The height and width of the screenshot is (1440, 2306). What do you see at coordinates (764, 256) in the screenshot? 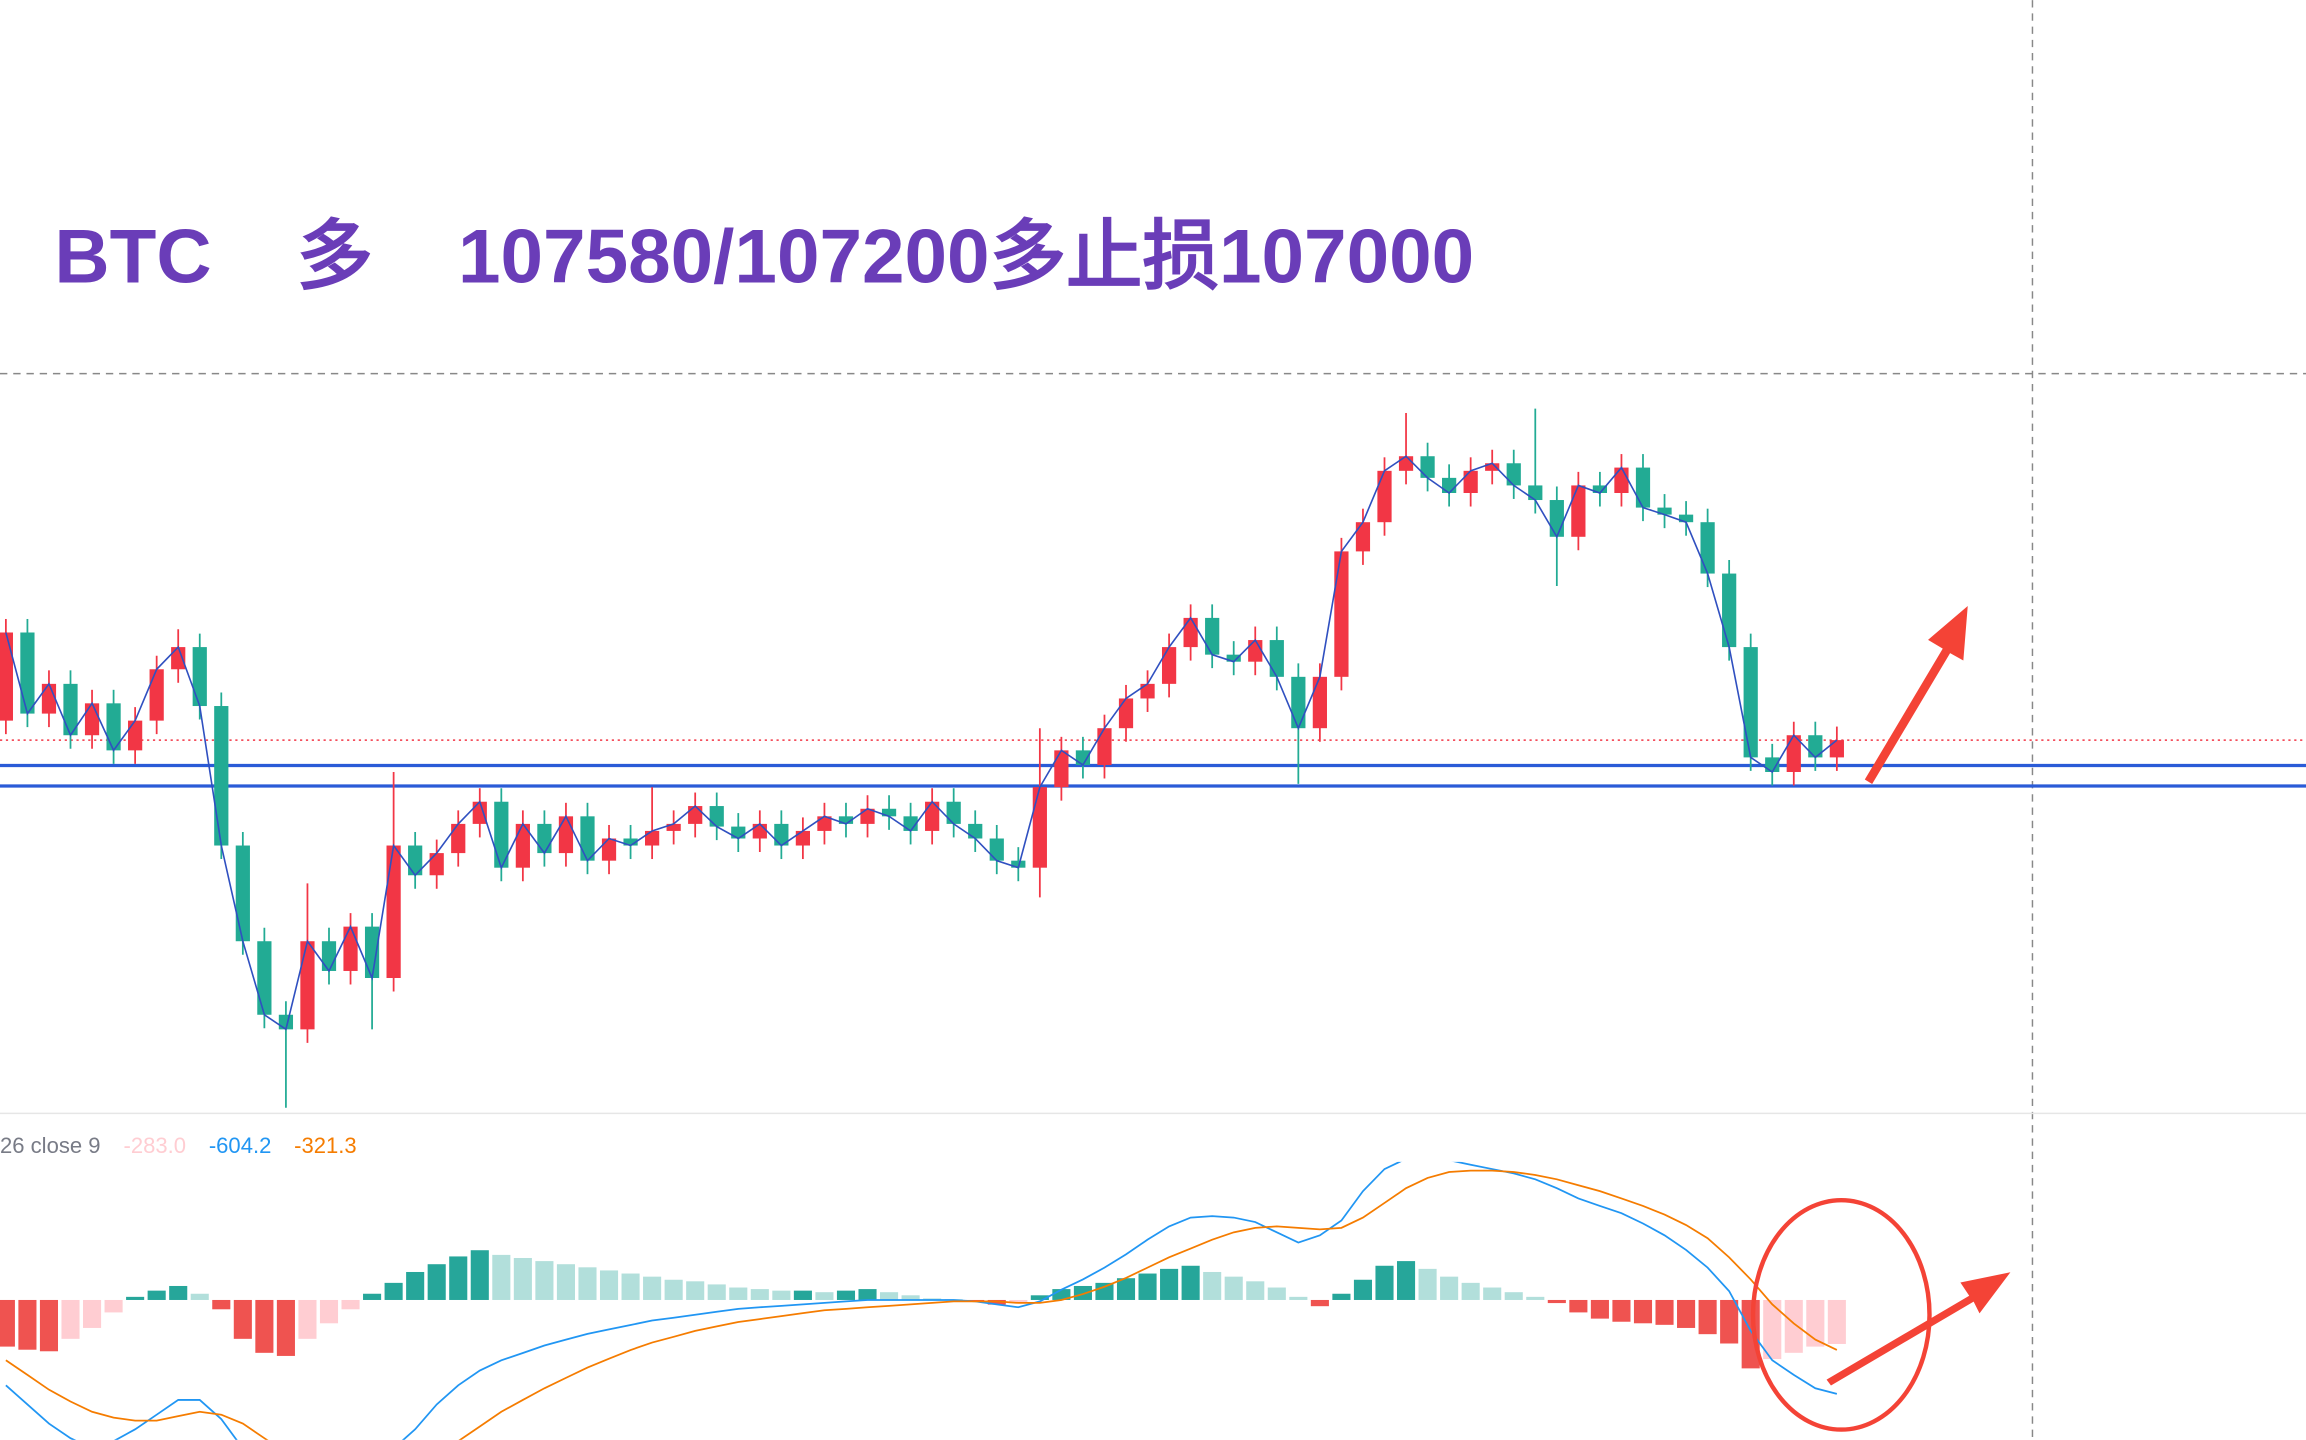
I see `chart-title: BTC 多 107580/107200多止损107000` at bounding box center [764, 256].